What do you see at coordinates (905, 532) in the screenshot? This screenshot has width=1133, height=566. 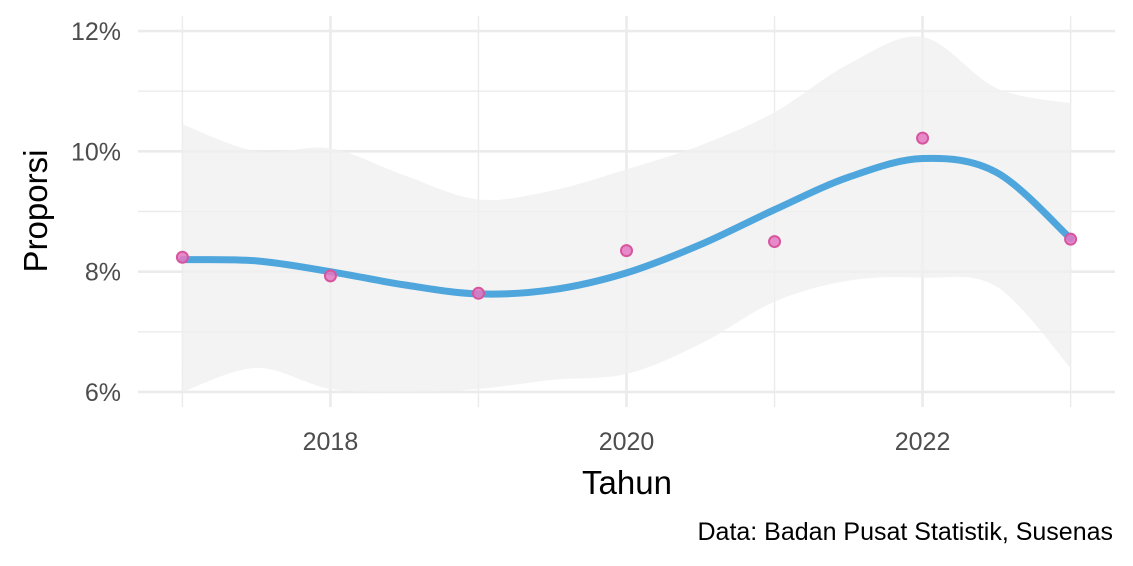 I see `caption: Data: Badan Pusat Statistik, Susenas` at bounding box center [905, 532].